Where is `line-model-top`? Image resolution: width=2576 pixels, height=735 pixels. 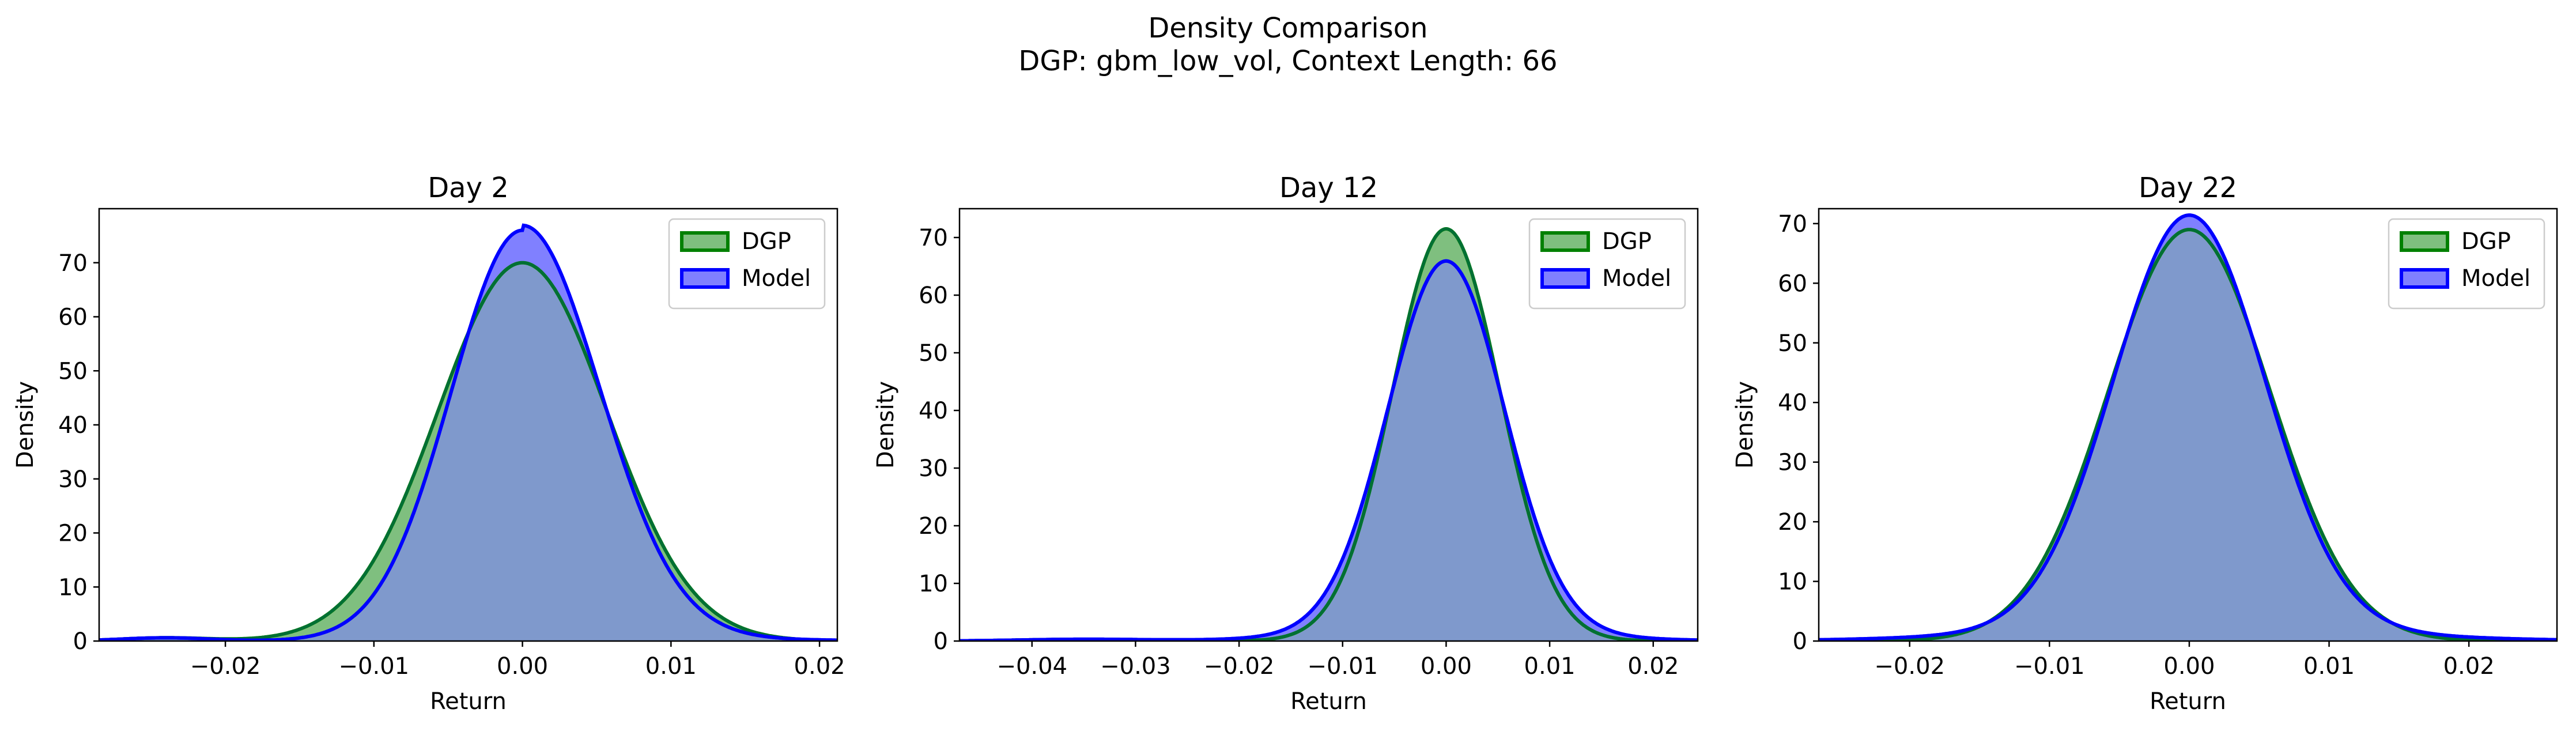 line-model-top is located at coordinates (1329, 450).